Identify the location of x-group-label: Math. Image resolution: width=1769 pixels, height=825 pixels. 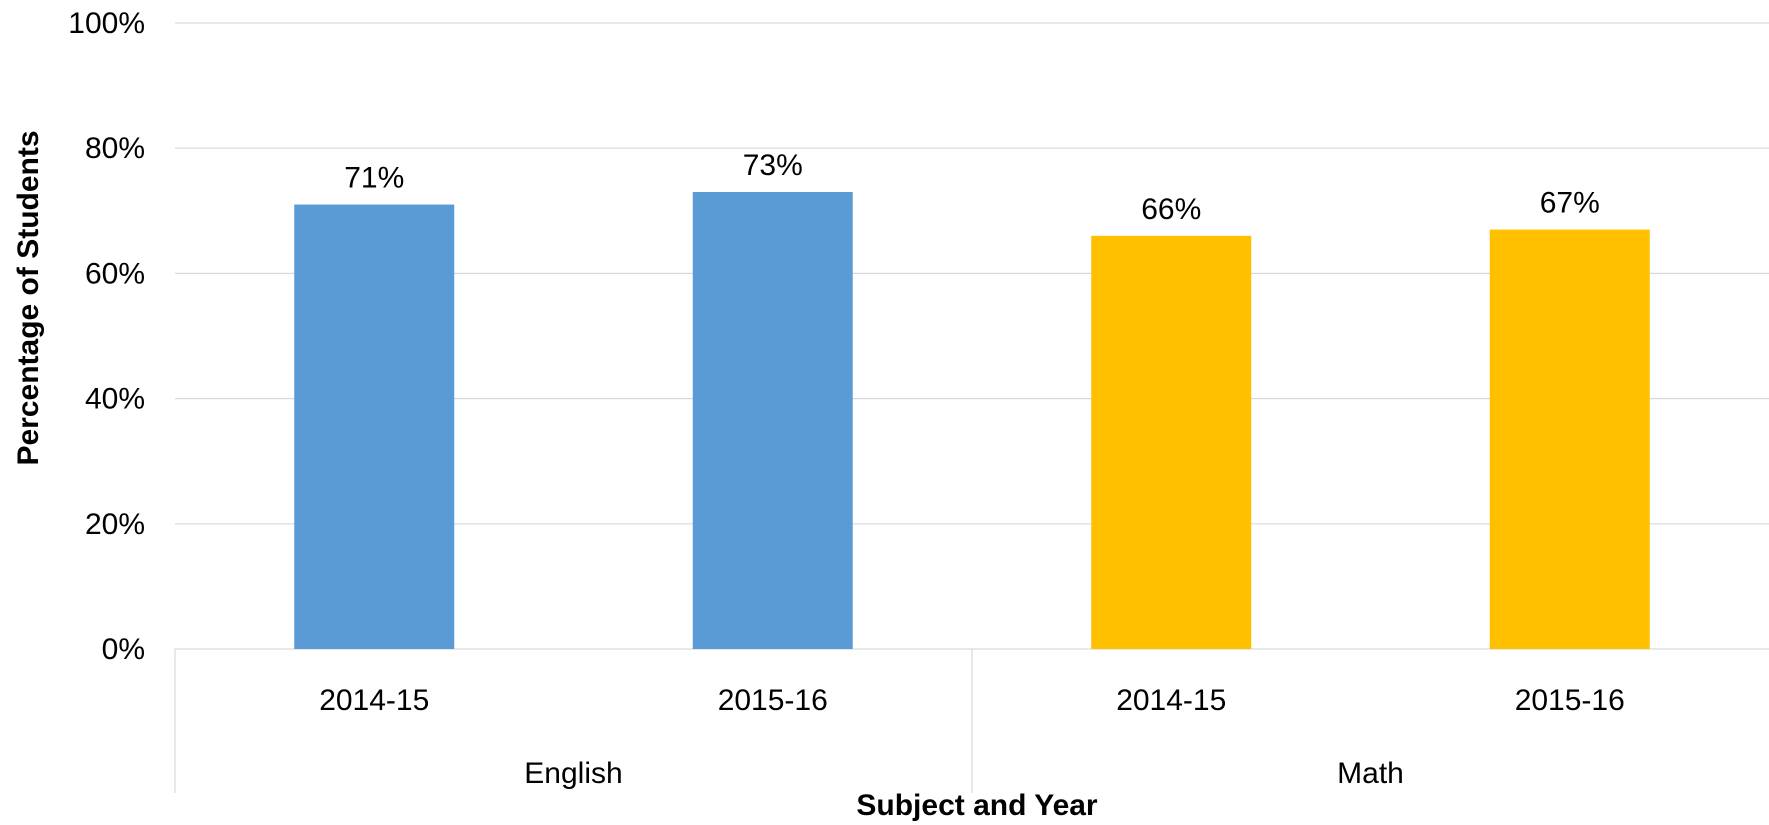
(1370, 773).